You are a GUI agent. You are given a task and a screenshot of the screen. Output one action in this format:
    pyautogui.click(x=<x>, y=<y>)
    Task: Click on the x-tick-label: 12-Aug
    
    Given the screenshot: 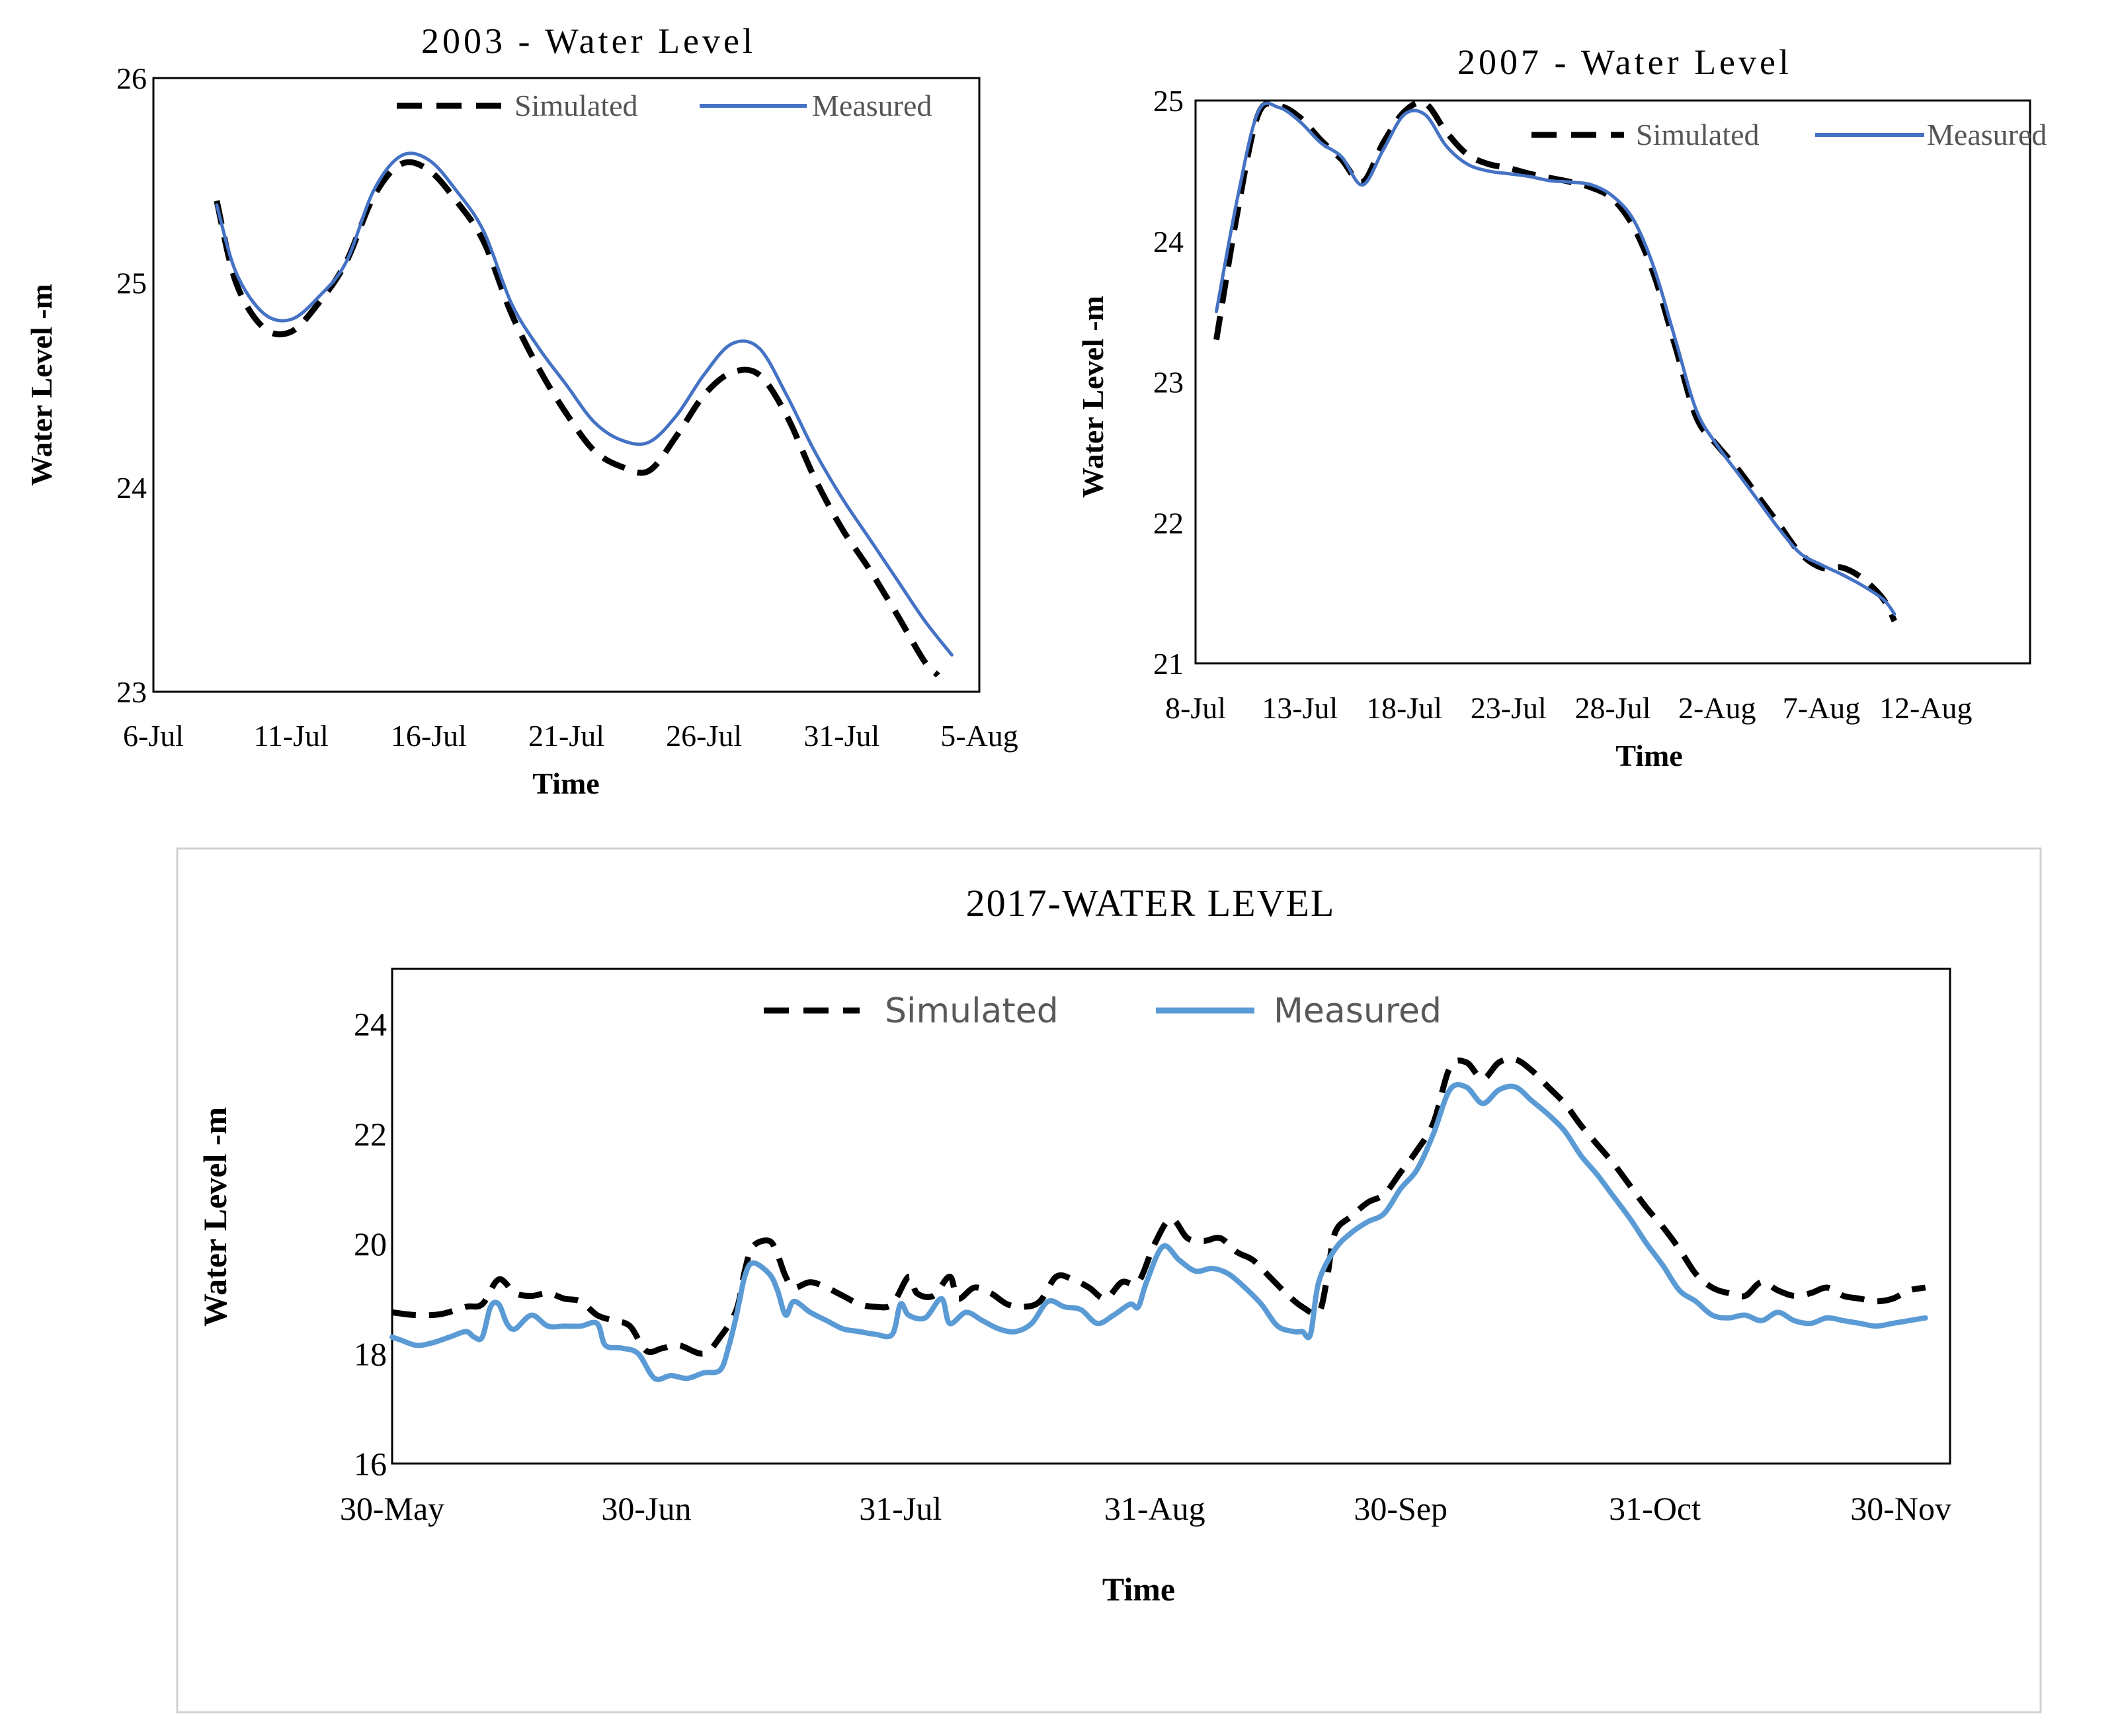 What is the action you would take?
    pyautogui.click(x=1926, y=708)
    